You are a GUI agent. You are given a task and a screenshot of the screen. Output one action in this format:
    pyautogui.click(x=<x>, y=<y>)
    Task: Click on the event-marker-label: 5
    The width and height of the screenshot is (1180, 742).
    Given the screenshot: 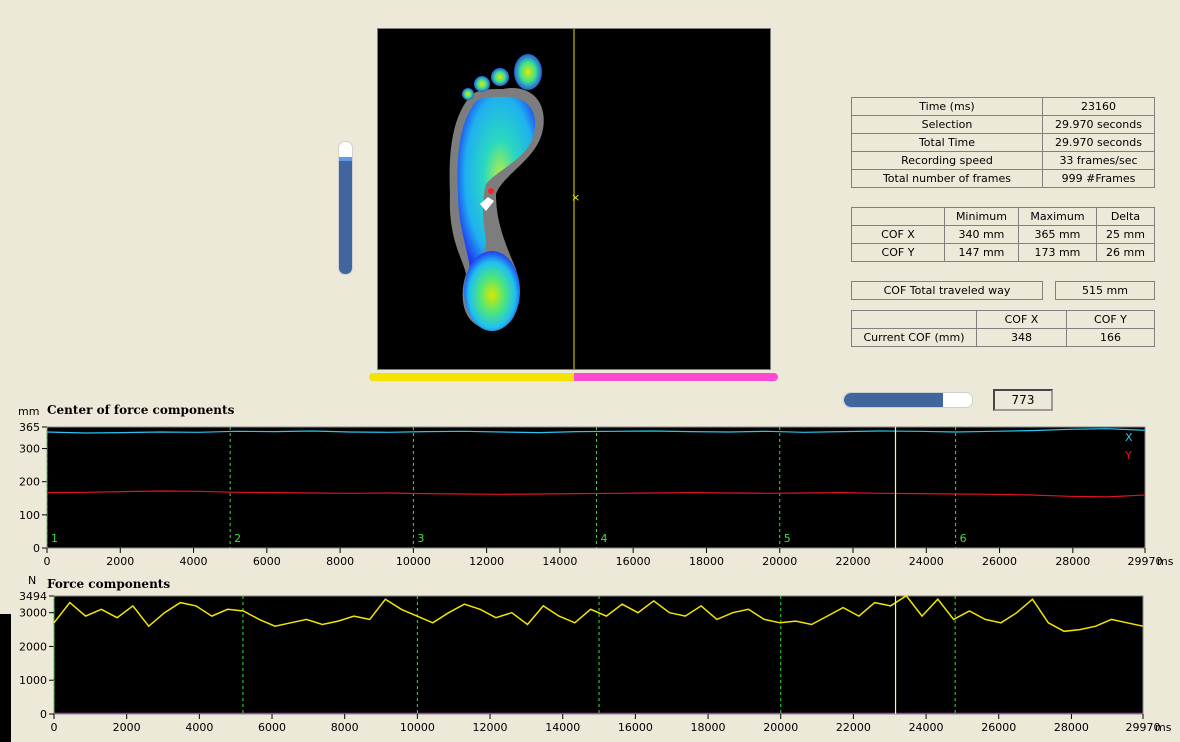 What is the action you would take?
    pyautogui.click(x=787, y=538)
    